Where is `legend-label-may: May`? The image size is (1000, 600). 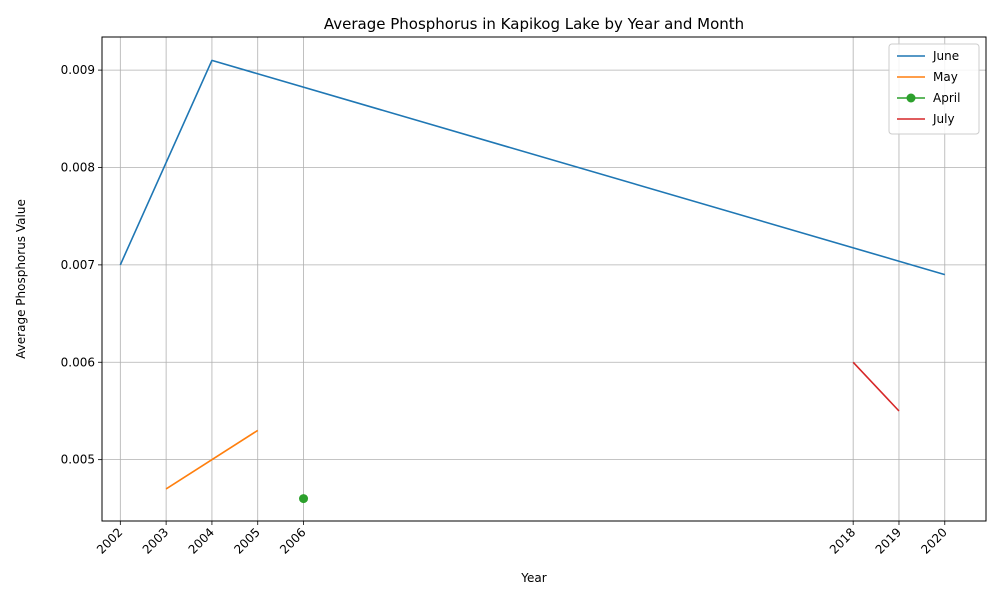
legend-label-may: May is located at coordinates (945, 77).